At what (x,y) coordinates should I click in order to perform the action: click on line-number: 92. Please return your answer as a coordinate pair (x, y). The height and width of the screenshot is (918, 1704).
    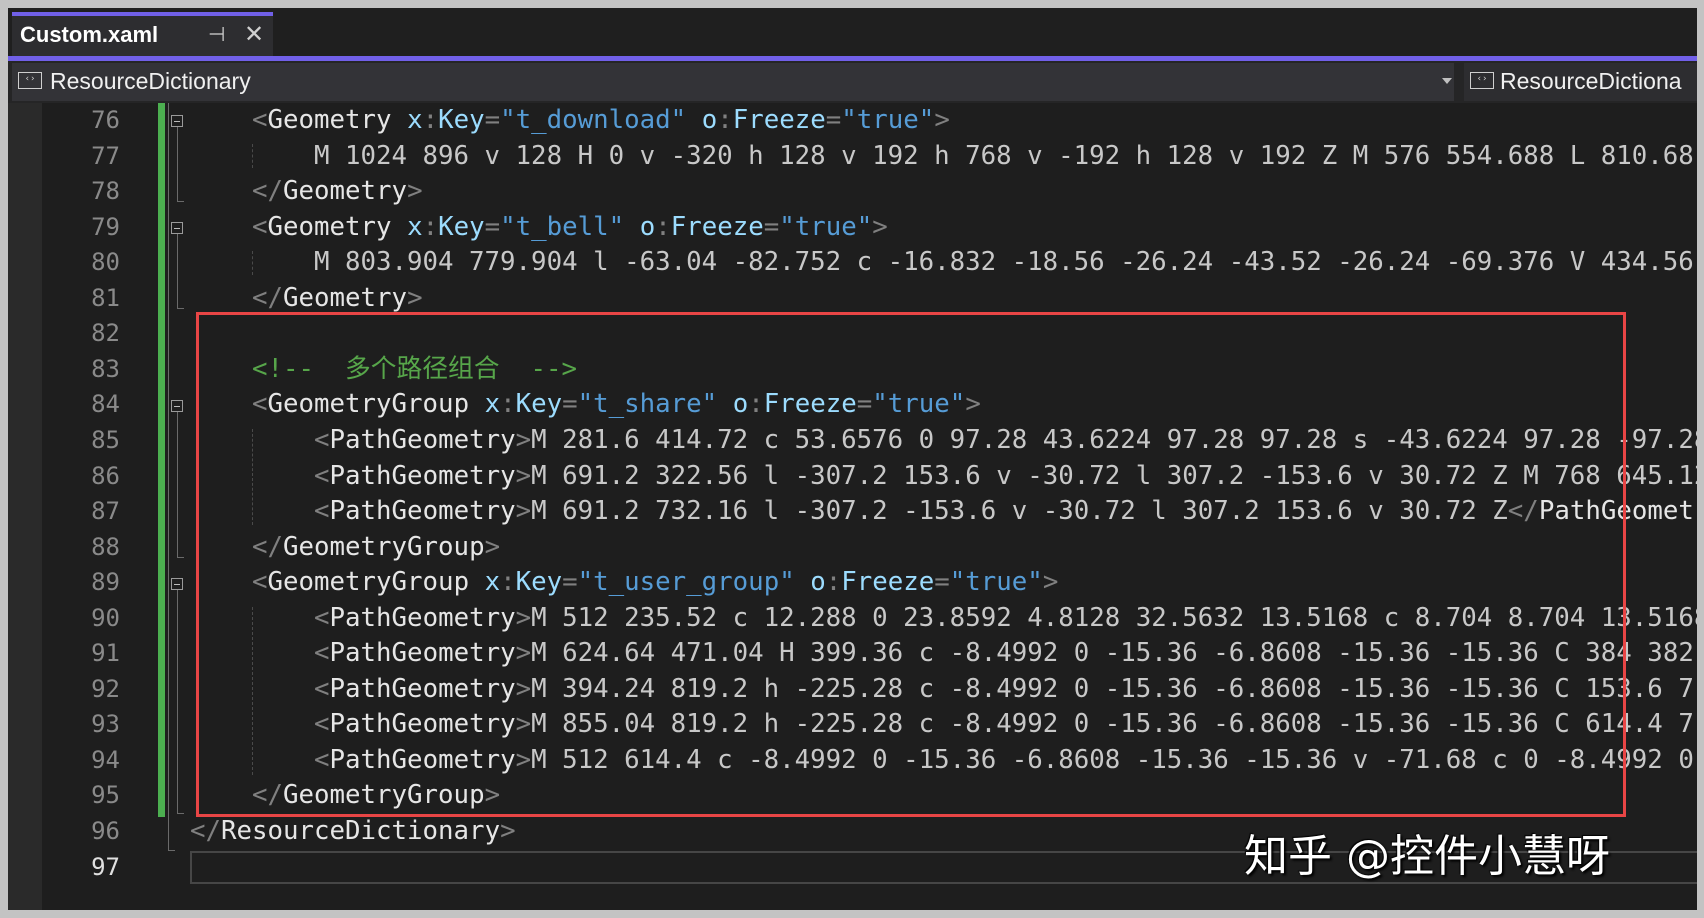
    Looking at the image, I should click on (105, 688).